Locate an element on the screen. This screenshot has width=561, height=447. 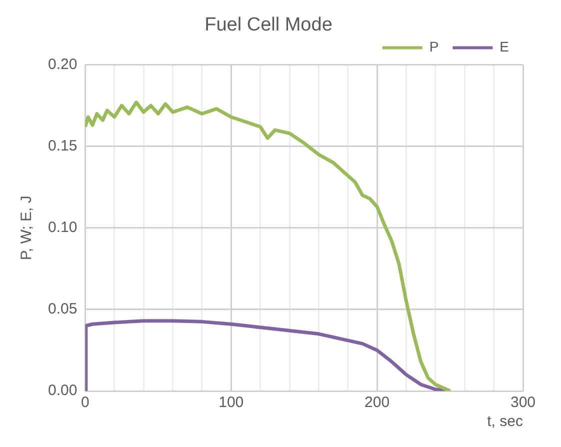
y-tick-label: 0.15 is located at coordinates (63, 145).